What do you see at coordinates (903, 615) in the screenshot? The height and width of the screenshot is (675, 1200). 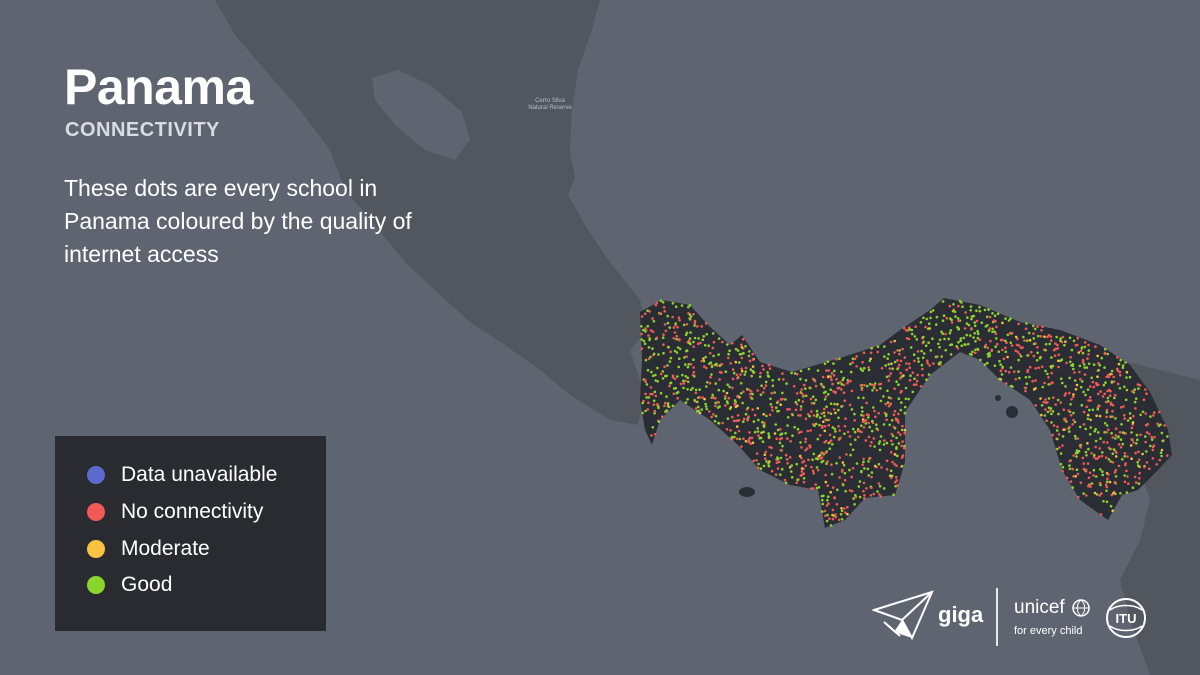 I see `giga-logo-icon` at bounding box center [903, 615].